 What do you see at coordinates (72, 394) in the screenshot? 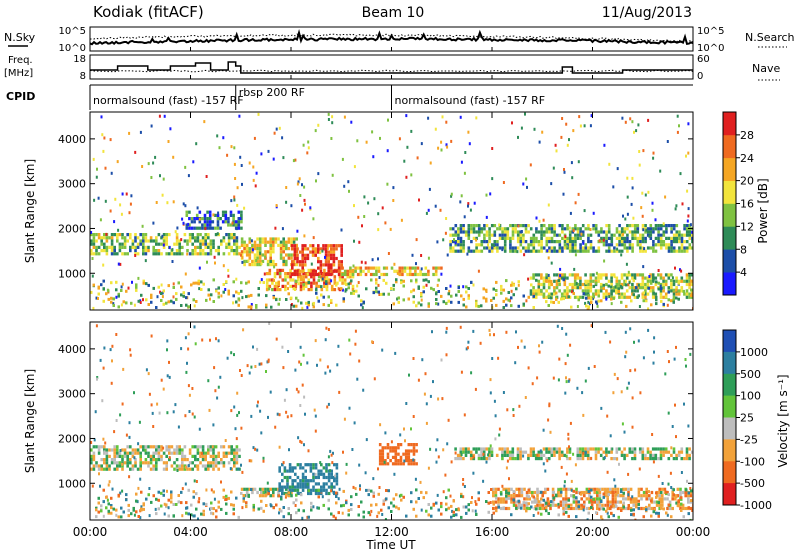
I see `range-tick-label: 3000` at bounding box center [72, 394].